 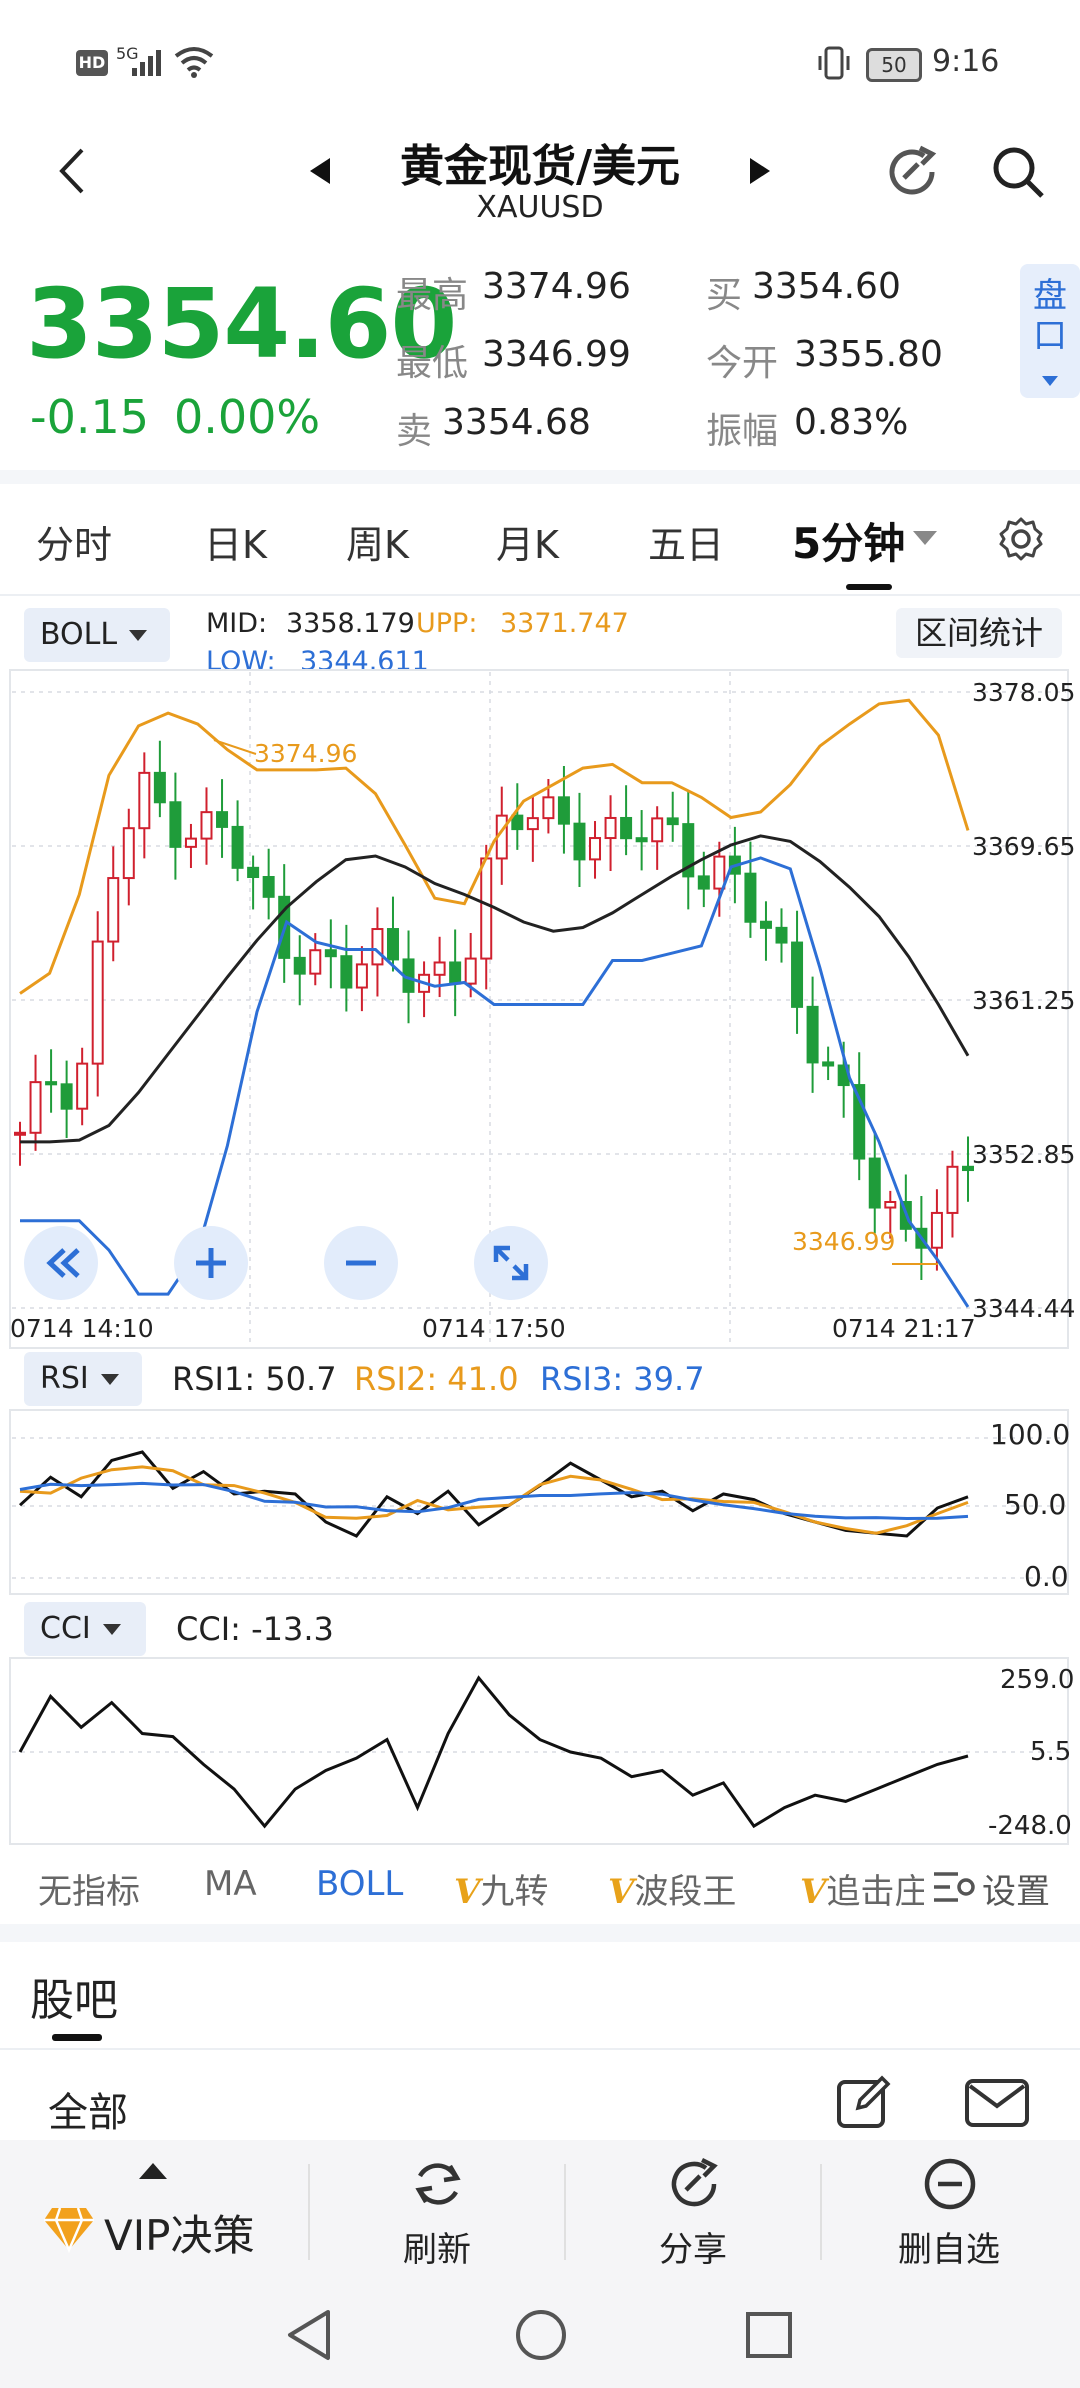 What do you see at coordinates (74, 2000) in the screenshot?
I see `community-title: 股吧` at bounding box center [74, 2000].